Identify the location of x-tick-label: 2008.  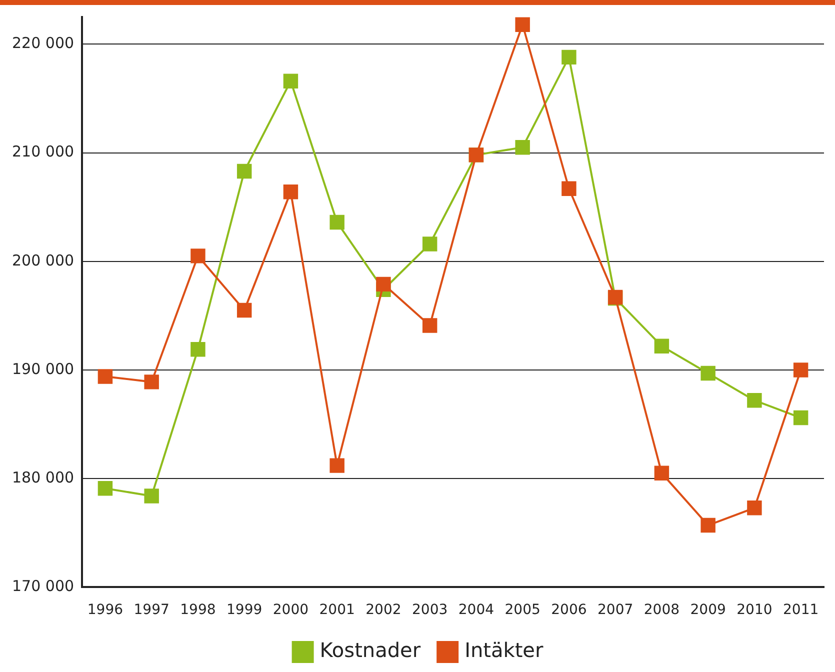
(662, 610).